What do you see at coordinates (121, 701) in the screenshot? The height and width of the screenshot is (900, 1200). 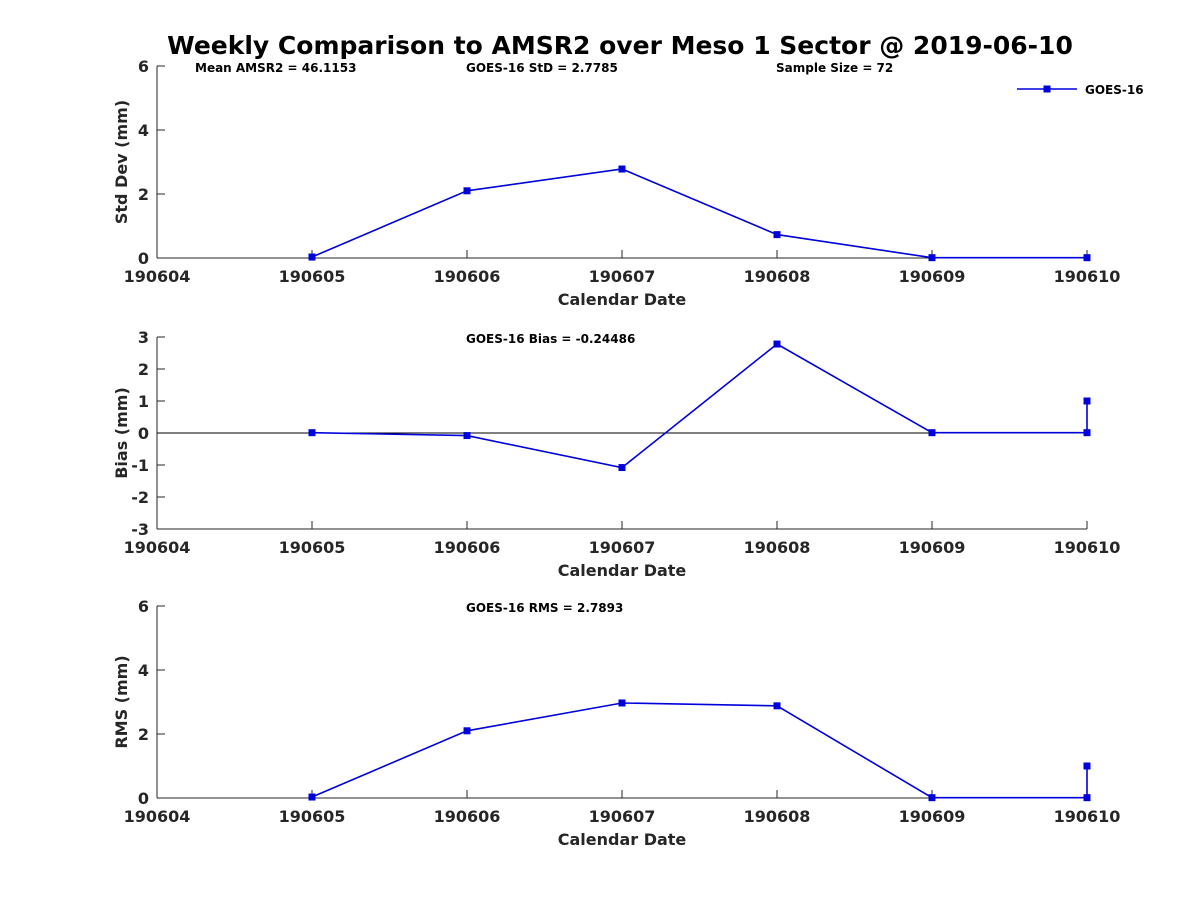 I see `y-axis-label: RMS (mm)` at bounding box center [121, 701].